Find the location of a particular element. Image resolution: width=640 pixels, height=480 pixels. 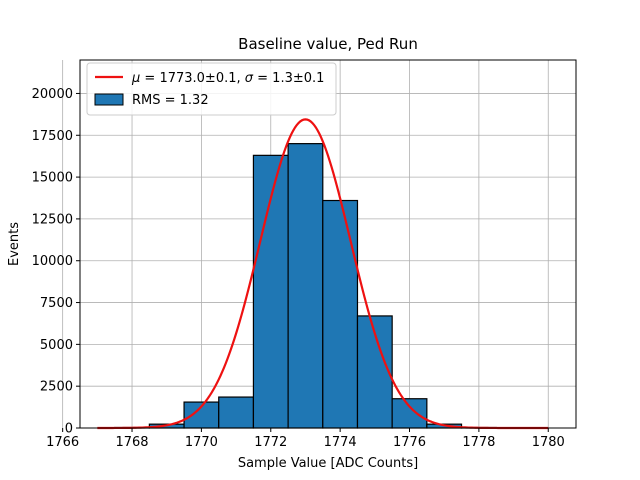

x-tick-label: 1778 is located at coordinates (478, 442).